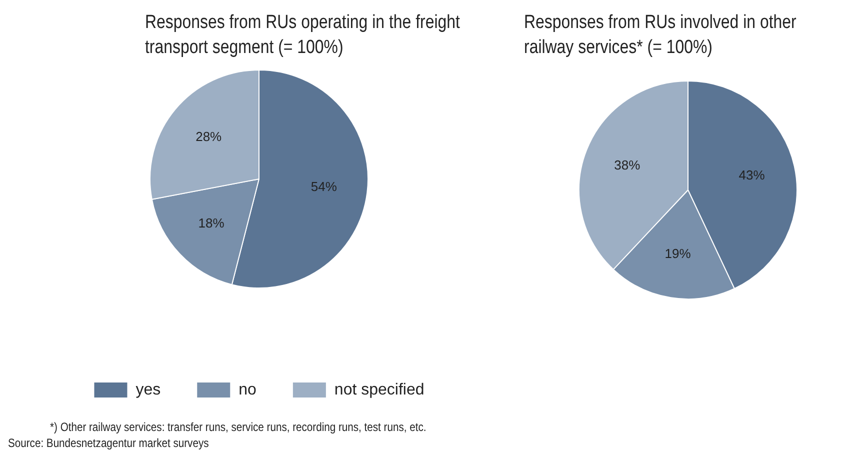  Describe the element at coordinates (661, 35) in the screenshot. I see `chart-title: Responses from RUs involved in other railway services* (= 100%)` at that location.